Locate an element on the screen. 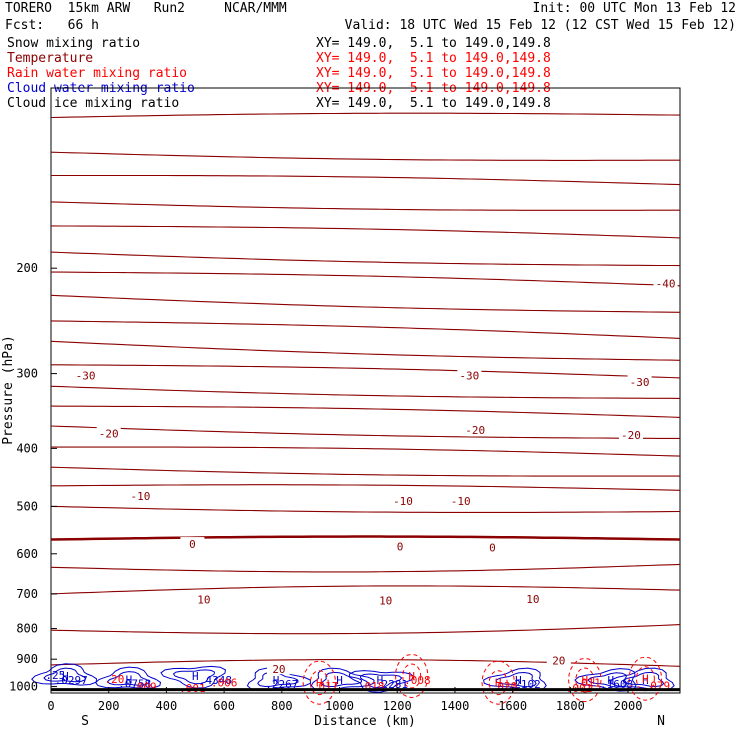 Image resolution: width=740 pixels, height=740 pixels. x-tick-label: 1600 is located at coordinates (512, 706).